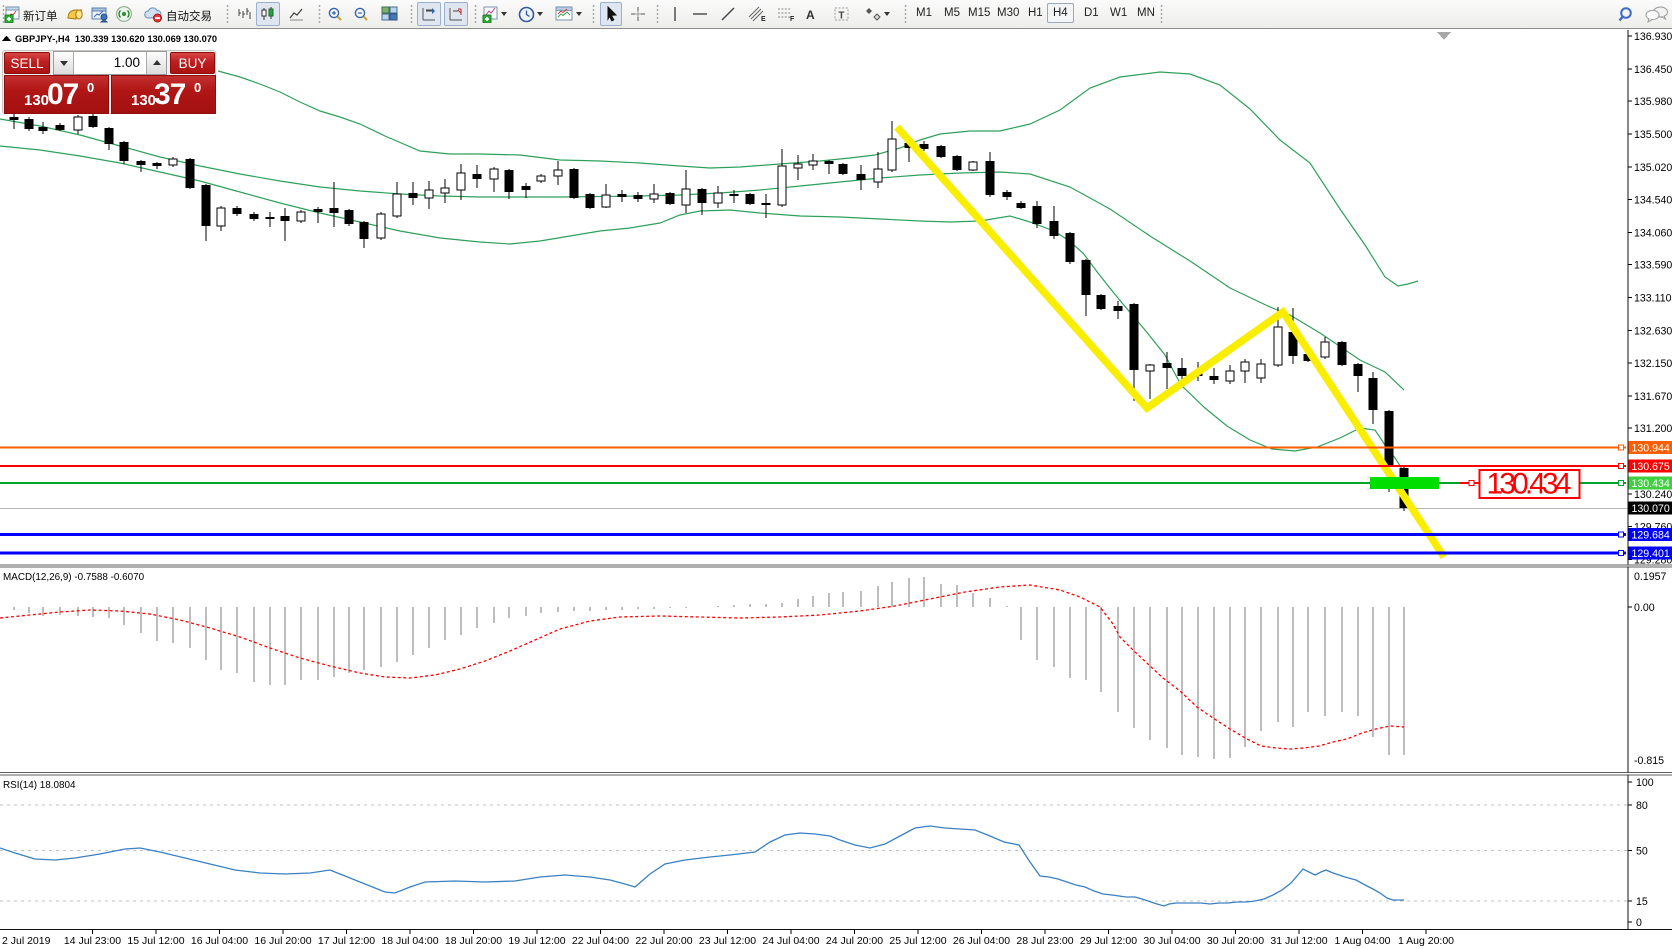 The height and width of the screenshot is (949, 1672). I want to click on svg-text: 26 Jul 04:00, so click(981, 941).